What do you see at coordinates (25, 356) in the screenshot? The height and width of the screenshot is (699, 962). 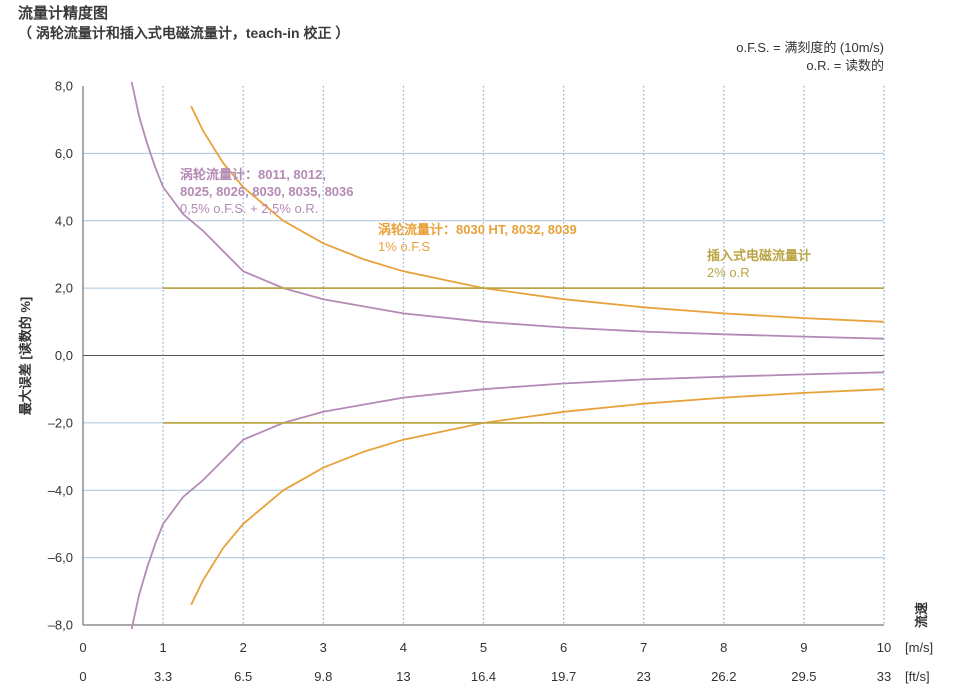 I see `y-axis-label: 最大误差 [读数的 %]` at bounding box center [25, 356].